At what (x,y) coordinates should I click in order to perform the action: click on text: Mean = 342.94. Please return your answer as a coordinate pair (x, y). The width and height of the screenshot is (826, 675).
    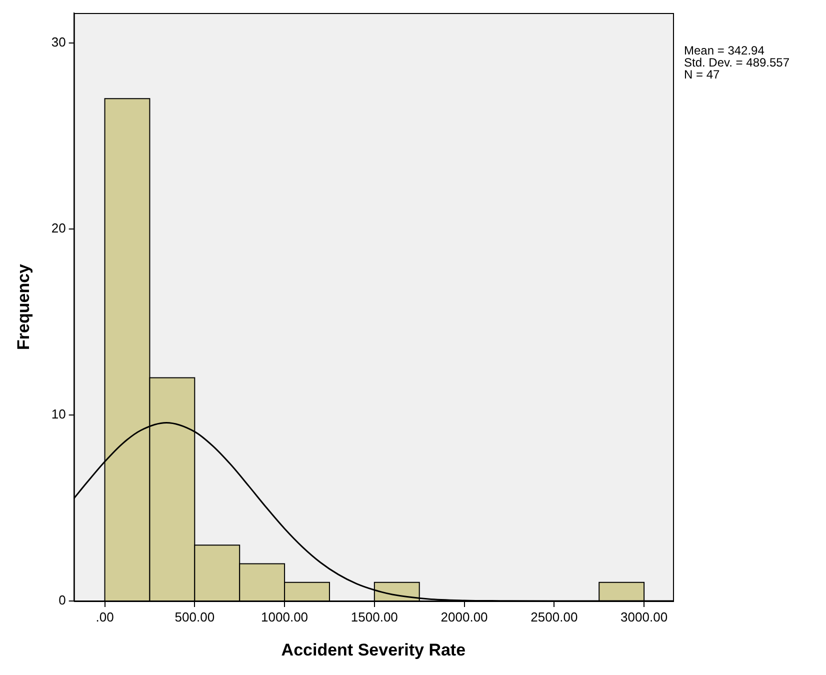
    Looking at the image, I should click on (724, 50).